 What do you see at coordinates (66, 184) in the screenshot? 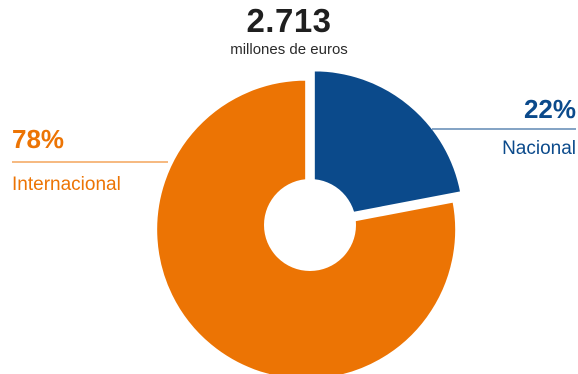
I see `data-label-internacional-name: Internacional` at bounding box center [66, 184].